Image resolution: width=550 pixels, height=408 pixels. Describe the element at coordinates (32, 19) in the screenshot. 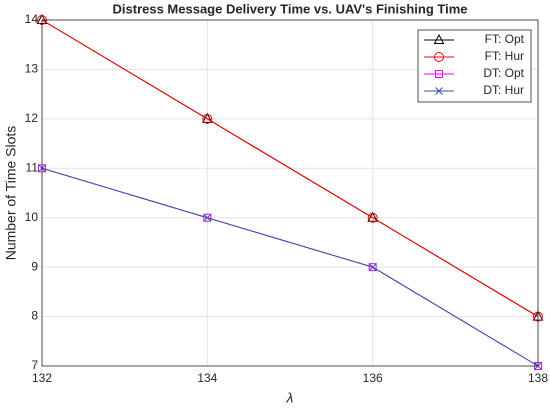

I see `y-tick-label: 14` at that location.